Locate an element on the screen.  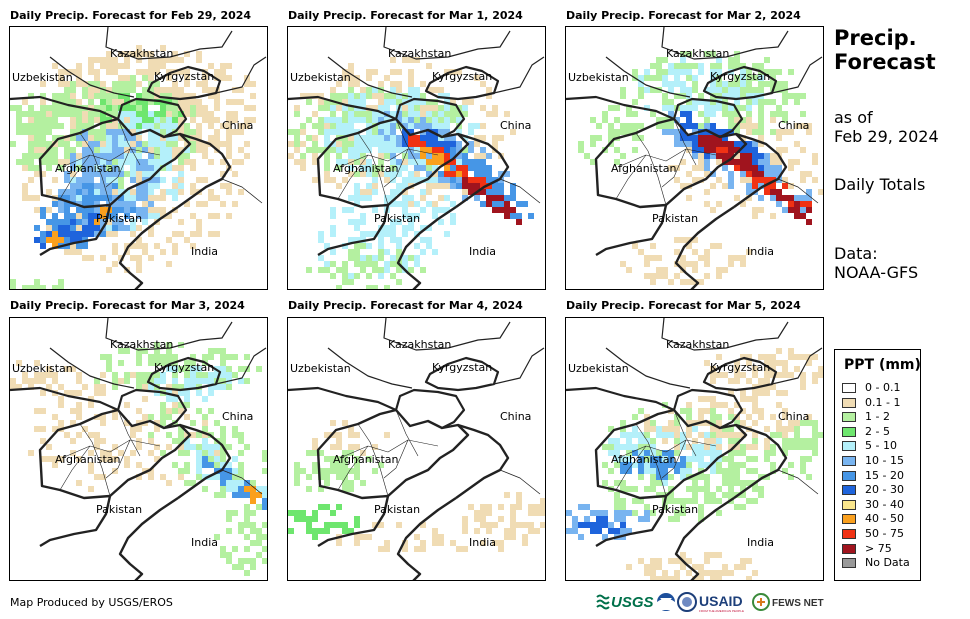
legend-label: 15 - 20 is located at coordinates (884, 475).